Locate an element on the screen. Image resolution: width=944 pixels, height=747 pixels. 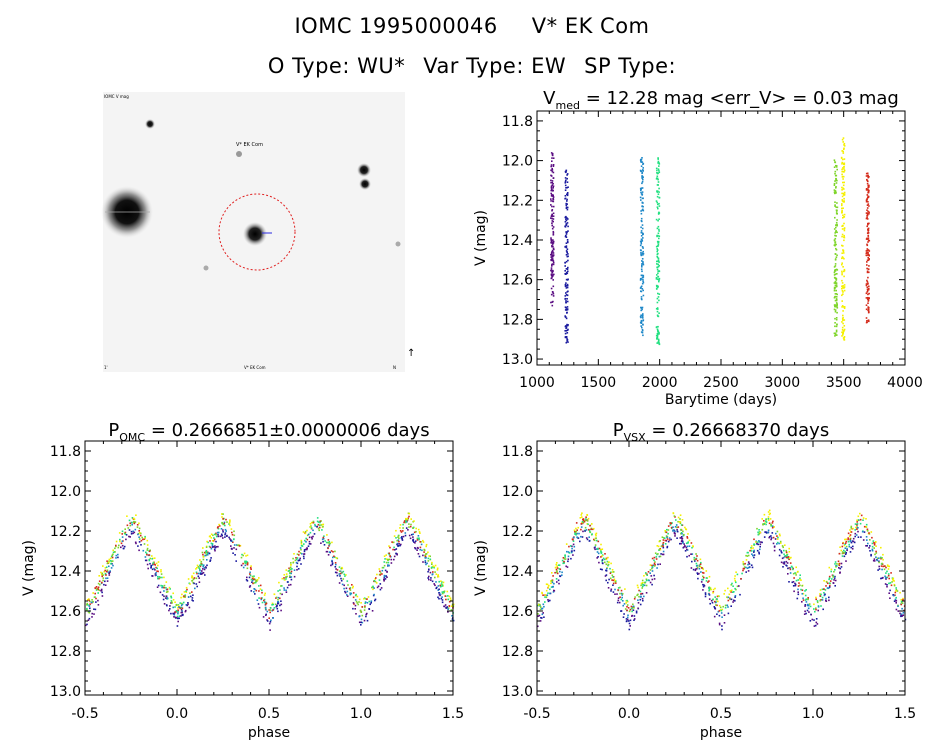
finder-star is located at coordinates (364, 170).